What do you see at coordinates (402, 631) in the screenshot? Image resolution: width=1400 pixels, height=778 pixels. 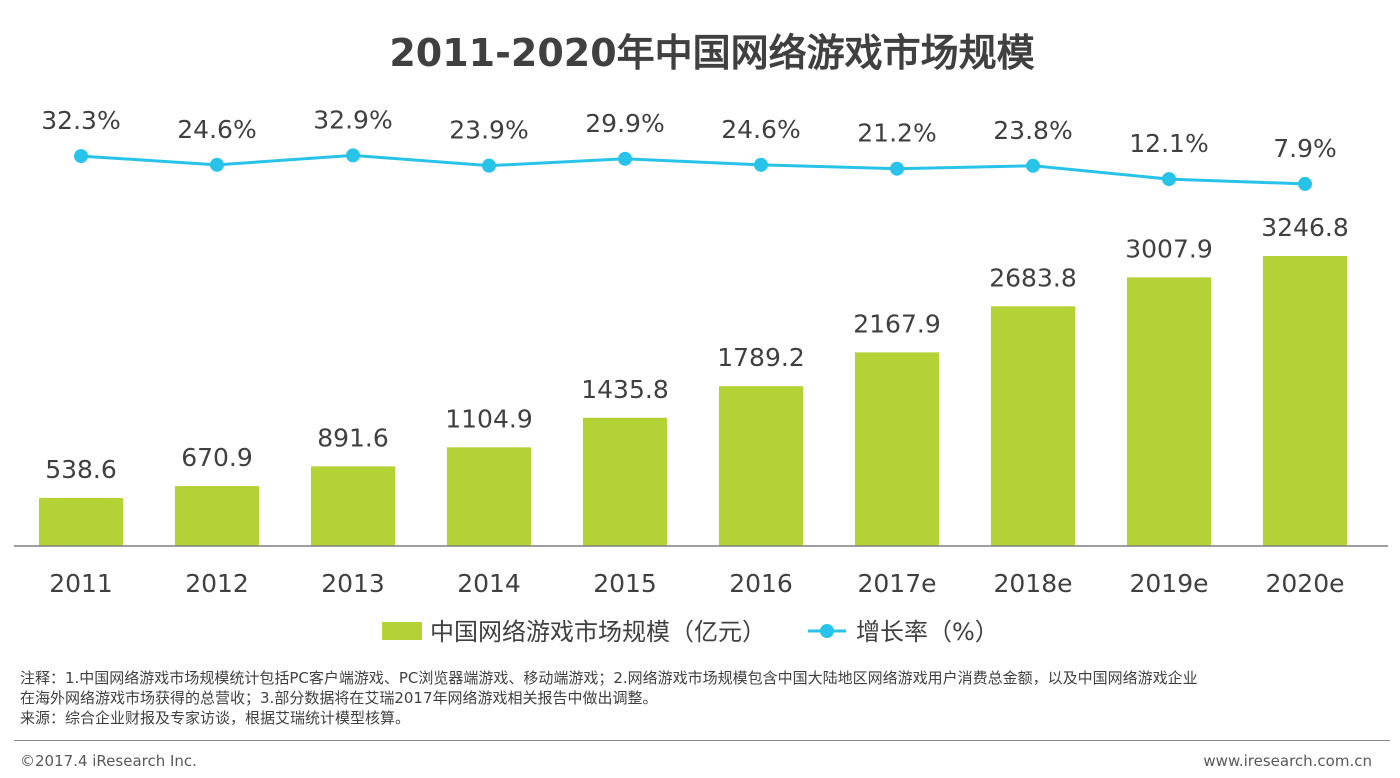 I see `legend-bar-swatch` at bounding box center [402, 631].